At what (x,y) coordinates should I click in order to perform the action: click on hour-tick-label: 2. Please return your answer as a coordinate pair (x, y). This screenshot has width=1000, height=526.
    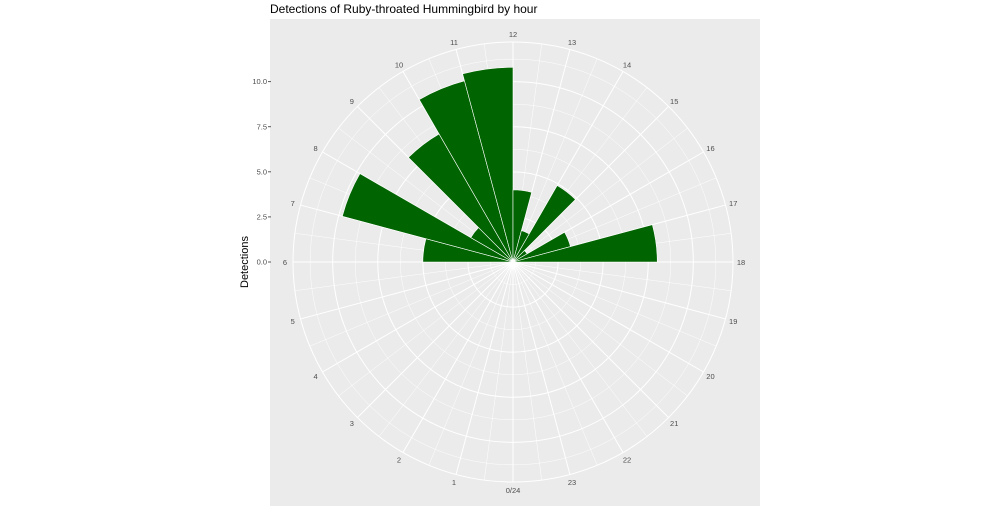
    Looking at the image, I should click on (399, 459).